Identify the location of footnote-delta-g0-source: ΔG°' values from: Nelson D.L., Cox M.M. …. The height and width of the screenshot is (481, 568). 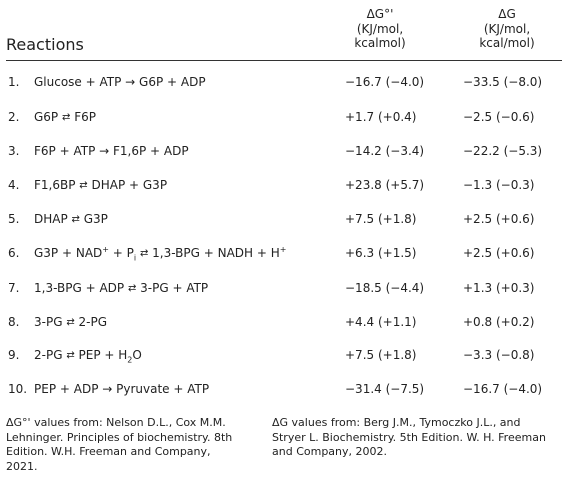
(119, 444).